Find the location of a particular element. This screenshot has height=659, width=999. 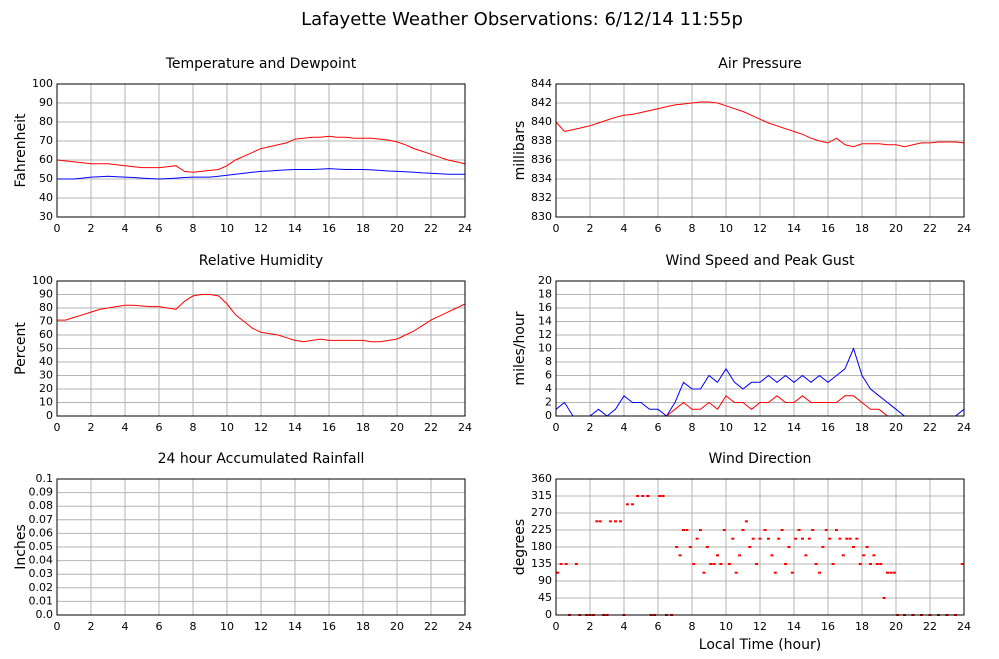

x-tick-label: 20 is located at coordinates (397, 427).